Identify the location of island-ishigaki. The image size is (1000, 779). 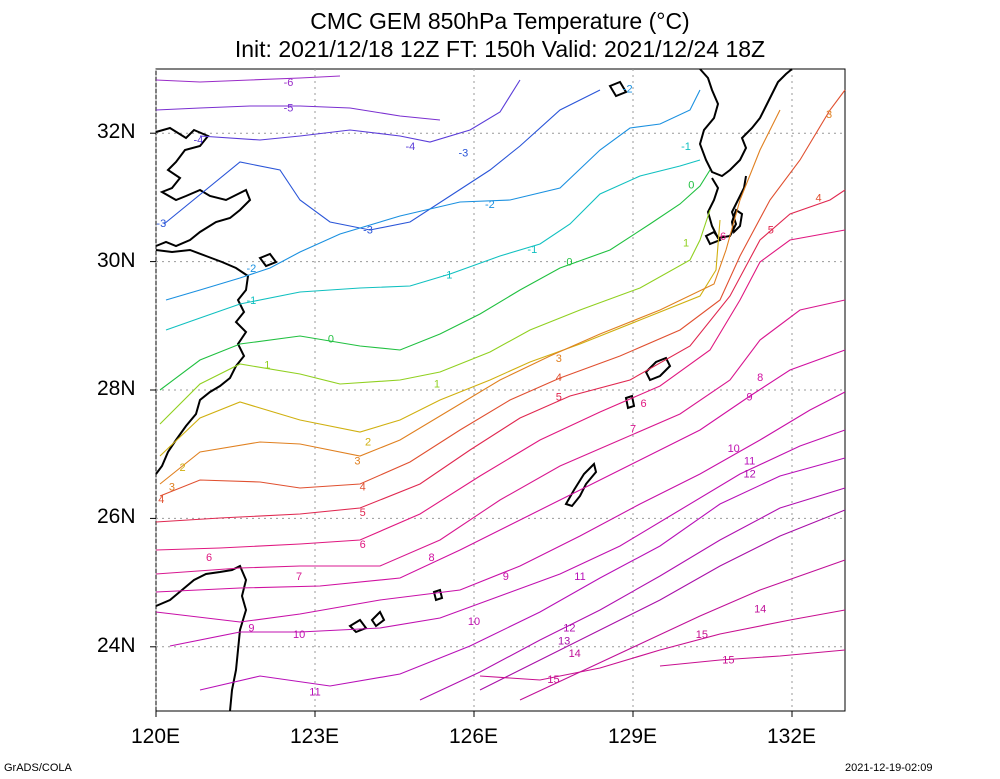
(358, 626).